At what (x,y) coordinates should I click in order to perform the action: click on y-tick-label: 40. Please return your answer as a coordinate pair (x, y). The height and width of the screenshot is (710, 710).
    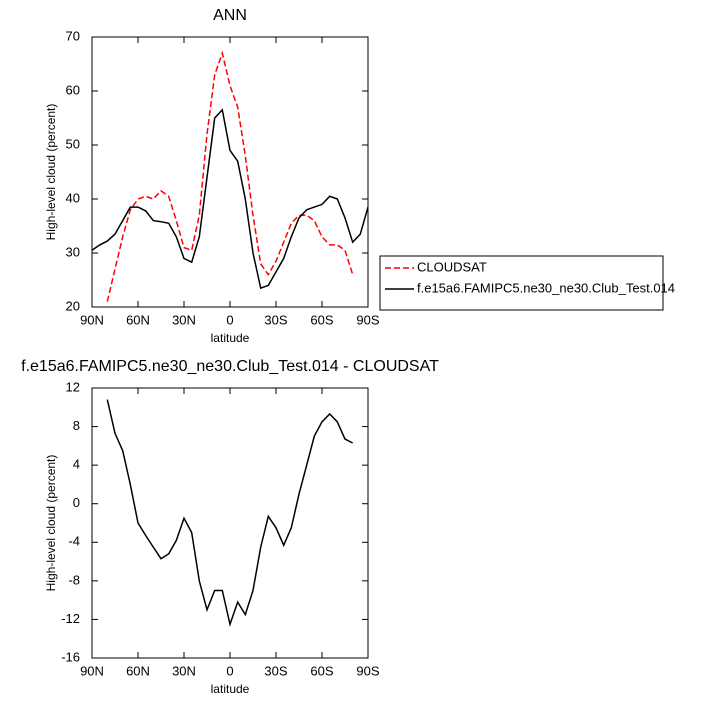
    Looking at the image, I should click on (73, 197).